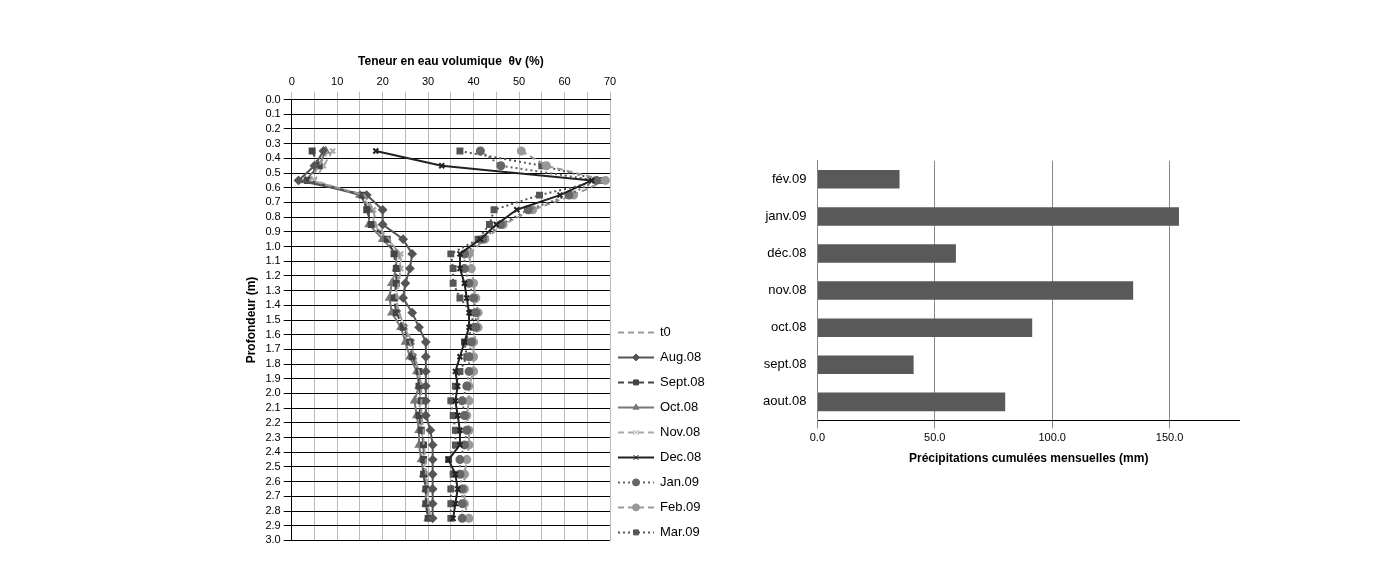 The height and width of the screenshot is (571, 1384). What do you see at coordinates (273, 172) in the screenshot?
I see `y-tick-label: 0.5` at bounding box center [273, 172].